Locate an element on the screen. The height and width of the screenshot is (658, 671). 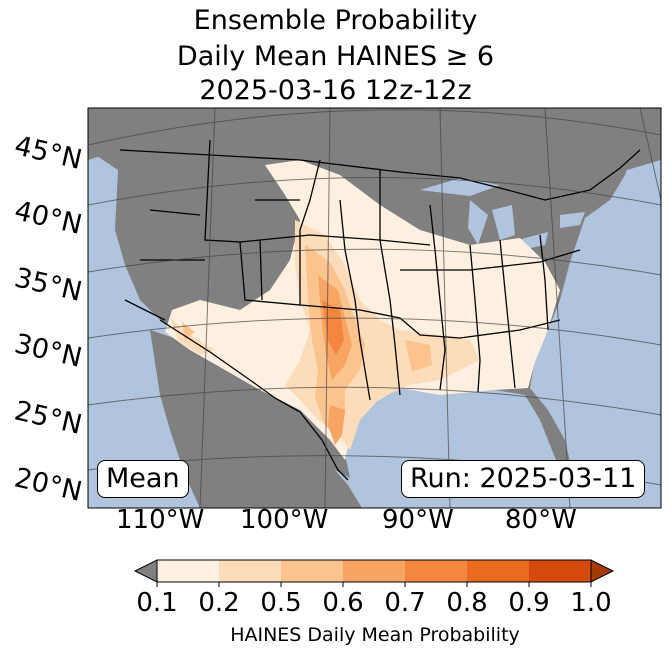
mexico-land is located at coordinates (256, 419).